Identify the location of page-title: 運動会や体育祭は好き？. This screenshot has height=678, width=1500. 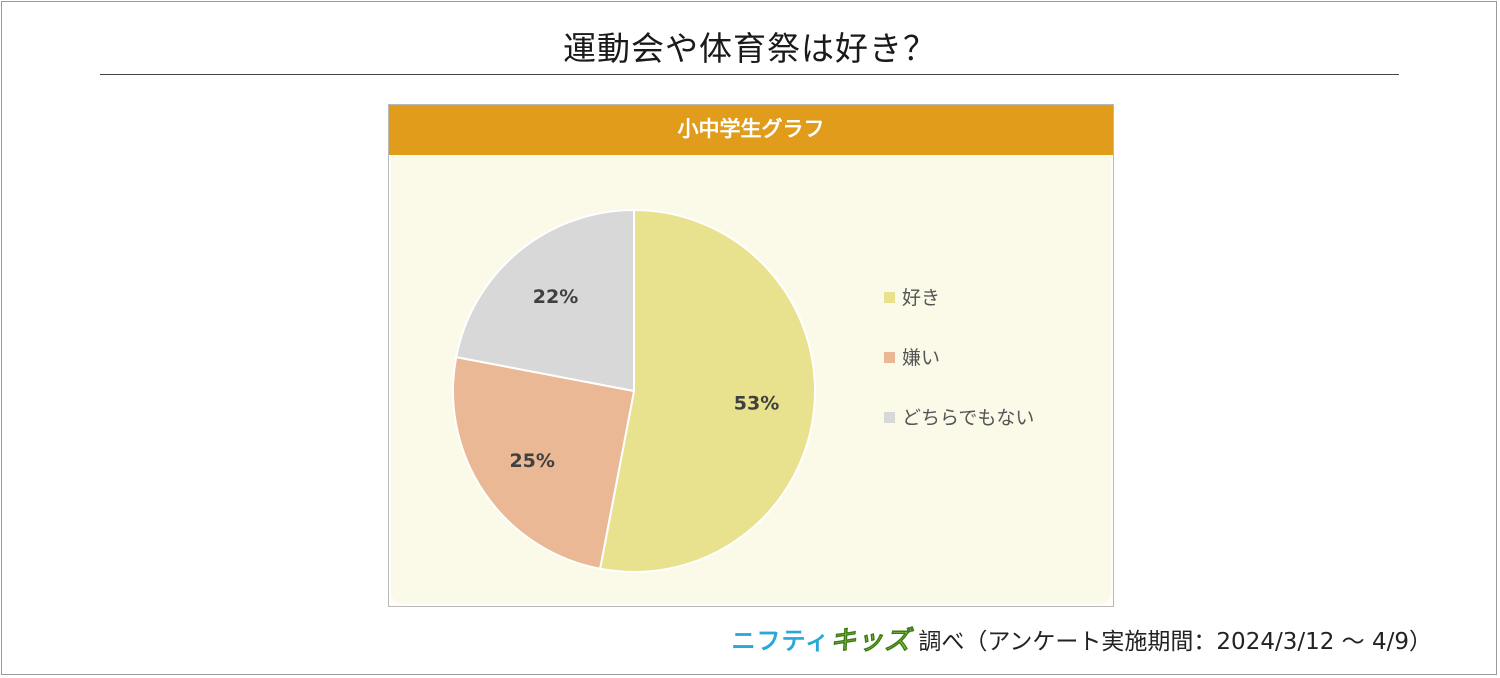
(750, 48).